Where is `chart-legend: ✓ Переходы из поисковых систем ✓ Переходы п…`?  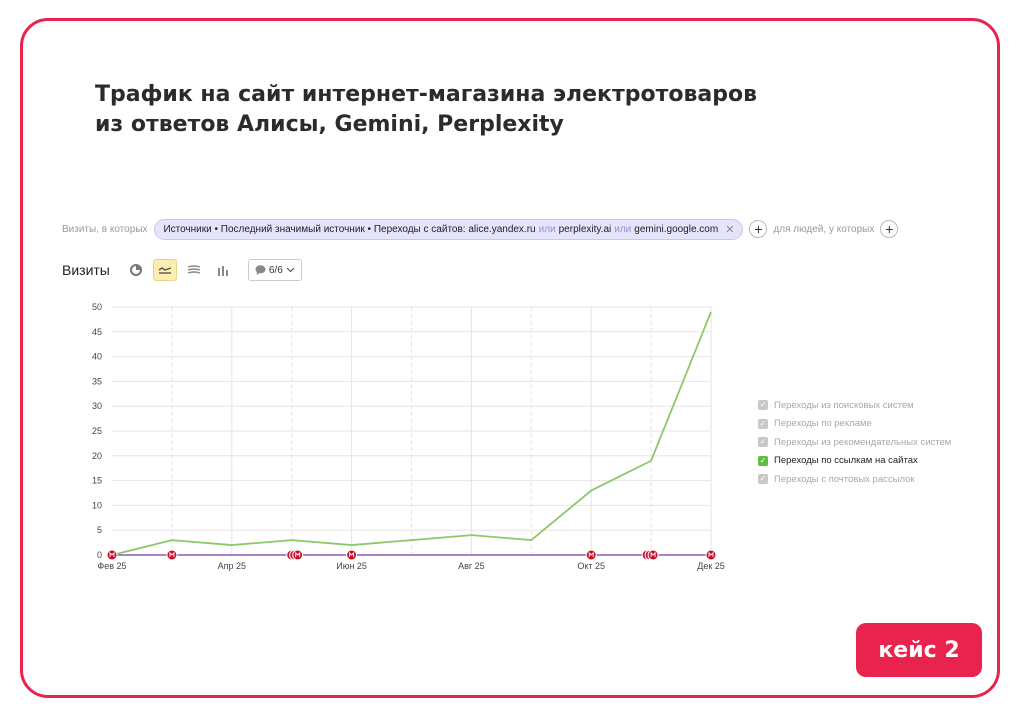
chart-legend: ✓ Переходы из поисковых систем ✓ Переходы п… is located at coordinates (854, 442).